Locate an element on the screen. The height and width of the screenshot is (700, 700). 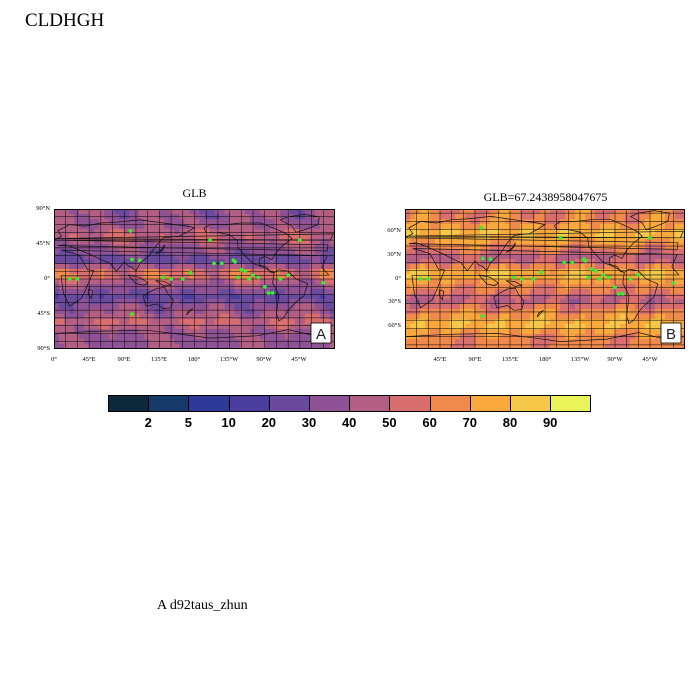
panel-a-map: A is located at coordinates (194, 279).